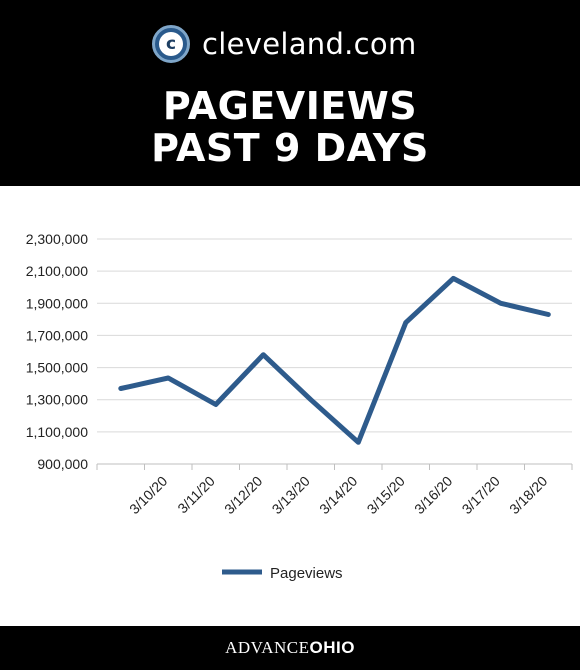 This screenshot has width=580, height=670. What do you see at coordinates (57, 271) in the screenshot?
I see `y-tick-label: 2,100,000` at bounding box center [57, 271].